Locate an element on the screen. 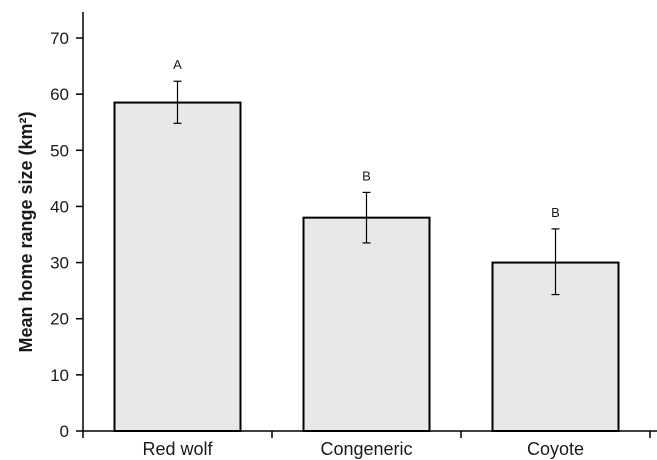 The height and width of the screenshot is (460, 657). y-axis-label: Mean home range size (km²) is located at coordinates (26, 231).